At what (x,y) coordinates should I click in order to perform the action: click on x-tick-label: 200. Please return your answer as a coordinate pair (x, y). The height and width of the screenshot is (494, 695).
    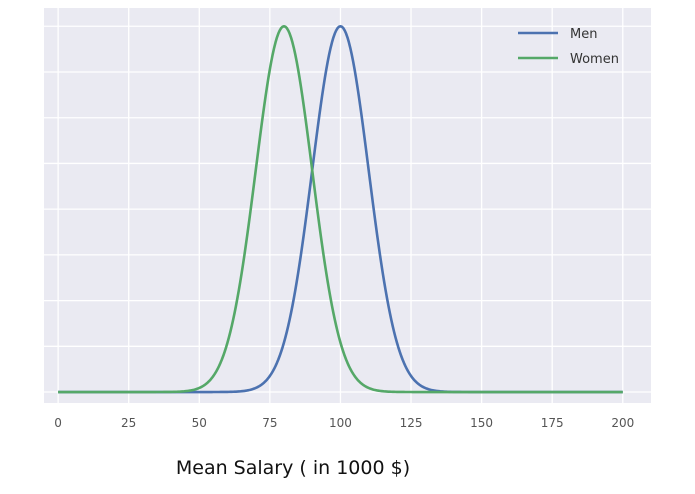
    Looking at the image, I should click on (622, 423).